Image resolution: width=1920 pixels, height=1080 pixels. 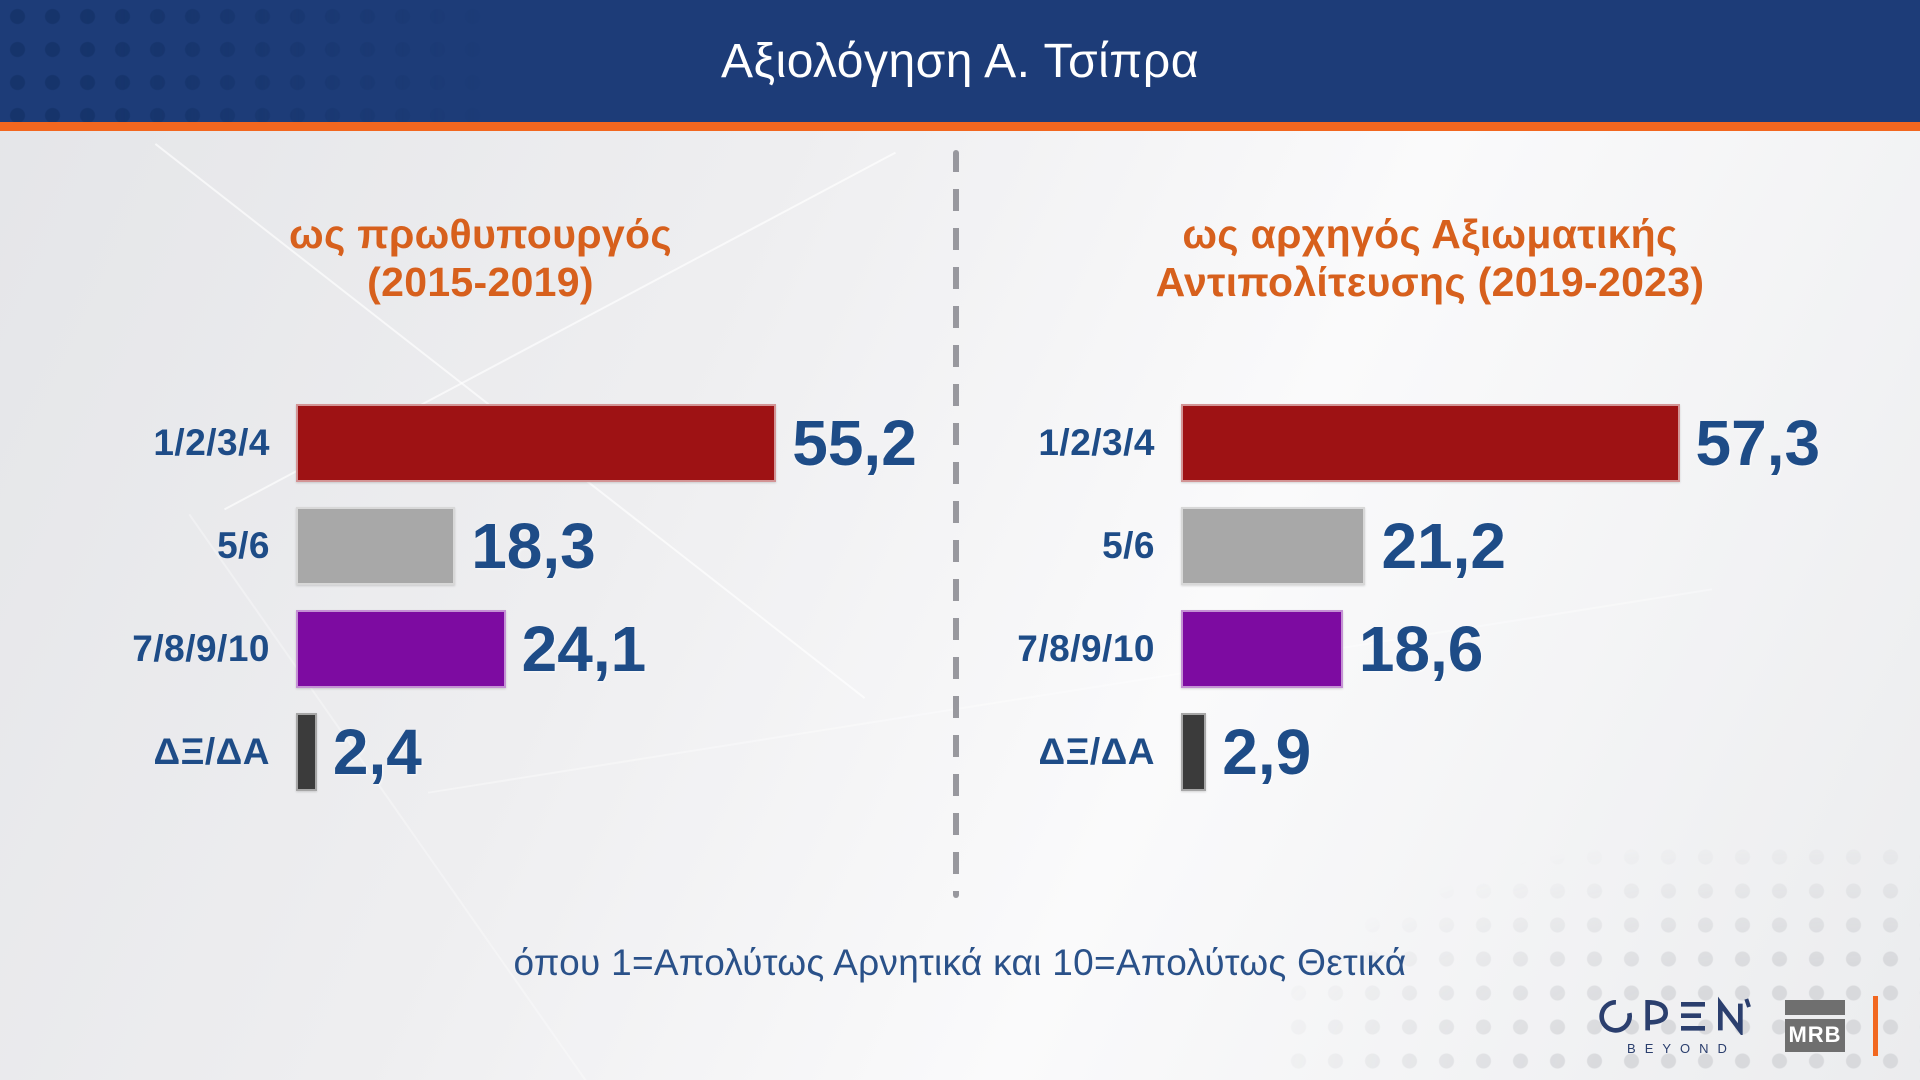 I want to click on bar-row: ΔΞ/ΔΑ 2,9, so click(x=1430, y=752).